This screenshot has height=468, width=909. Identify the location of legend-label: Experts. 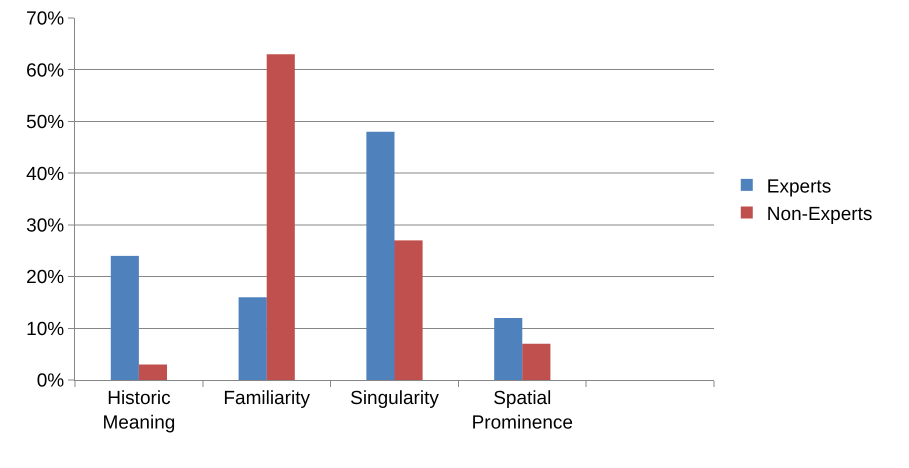
(799, 187).